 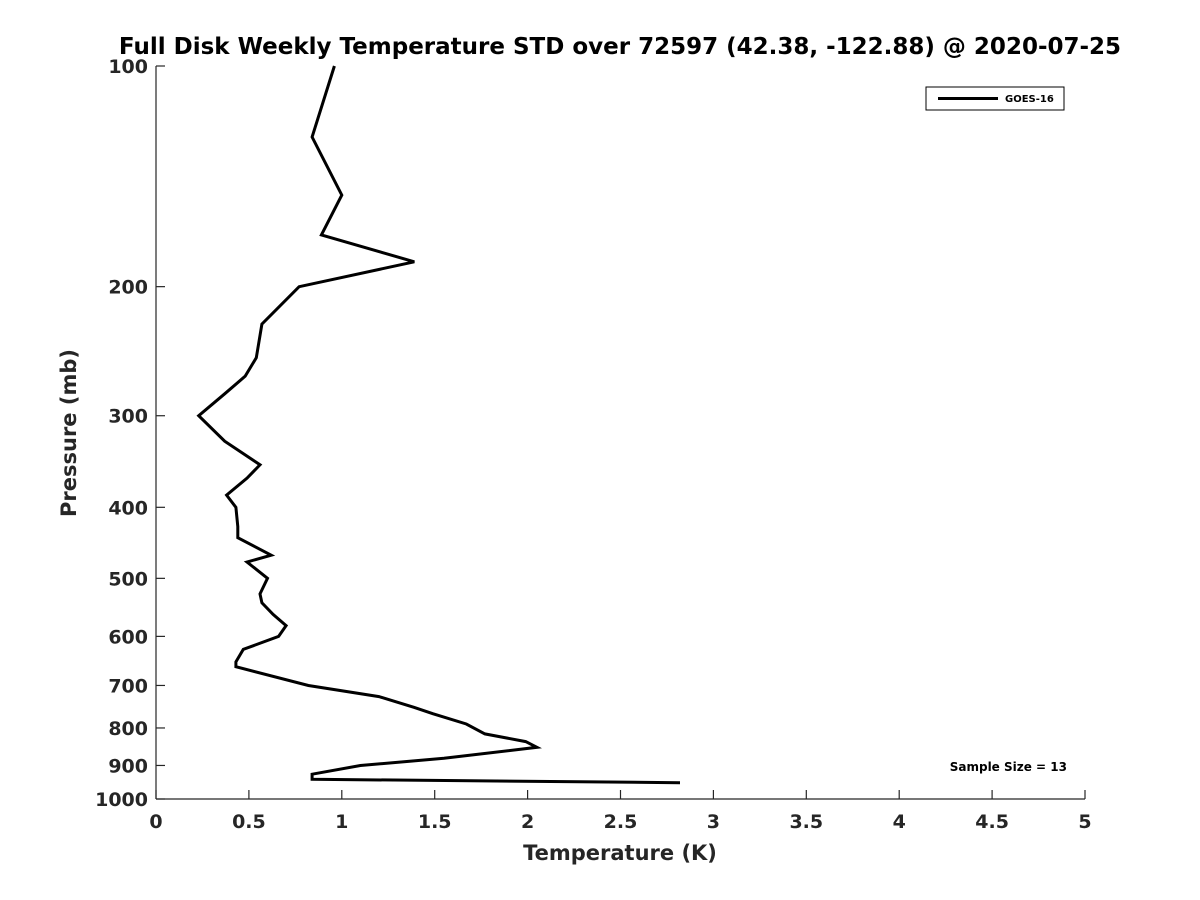 I want to click on legend-label-goes-16: GOES-16, so click(x=1029, y=99).